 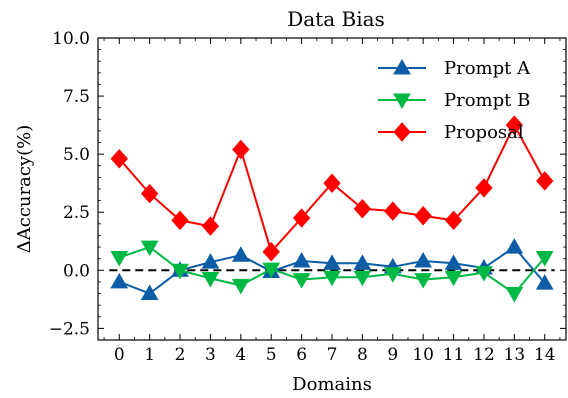 What do you see at coordinates (423, 355) in the screenshot?
I see `x-tick-label: 10` at bounding box center [423, 355].